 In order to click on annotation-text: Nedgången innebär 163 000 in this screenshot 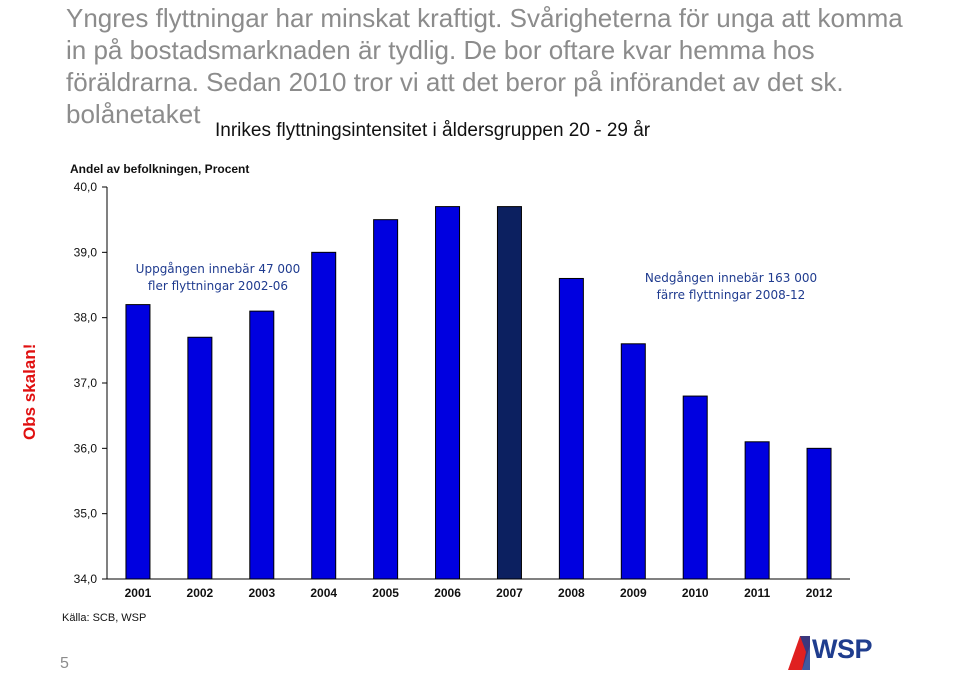, I will do `click(731, 278)`.